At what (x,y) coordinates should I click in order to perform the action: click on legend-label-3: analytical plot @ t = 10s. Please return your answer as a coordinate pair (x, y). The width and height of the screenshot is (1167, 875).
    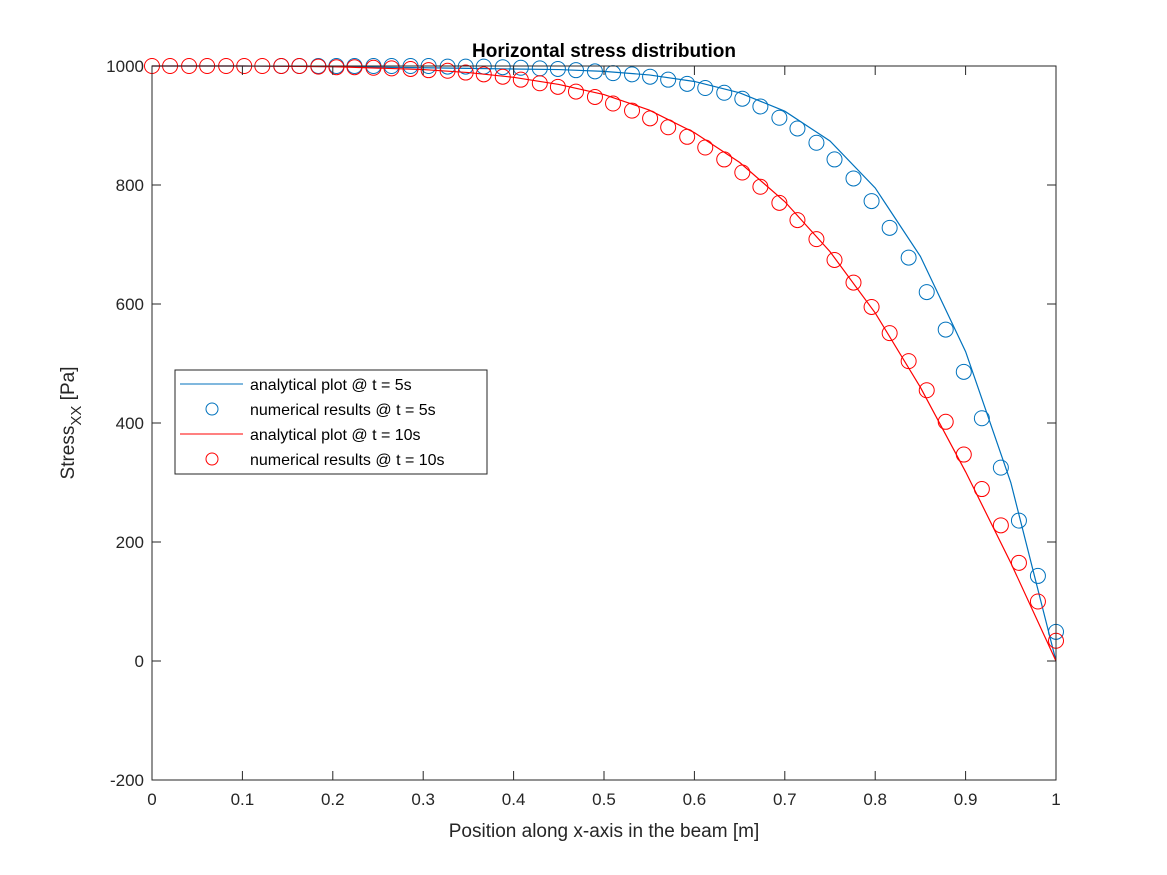
    Looking at the image, I should click on (335, 435).